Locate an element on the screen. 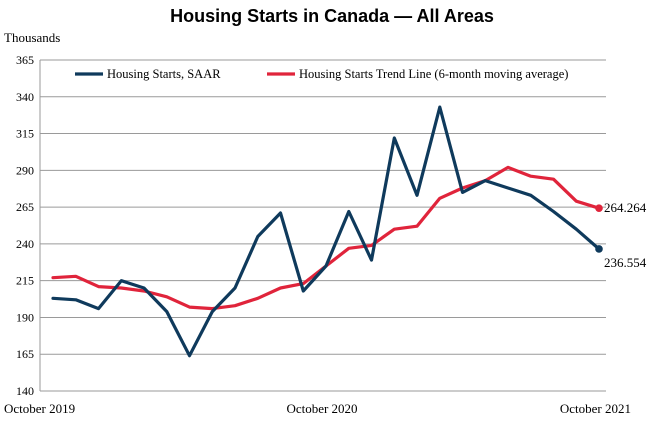  y-axis-unit-label: Thousands is located at coordinates (32, 37).